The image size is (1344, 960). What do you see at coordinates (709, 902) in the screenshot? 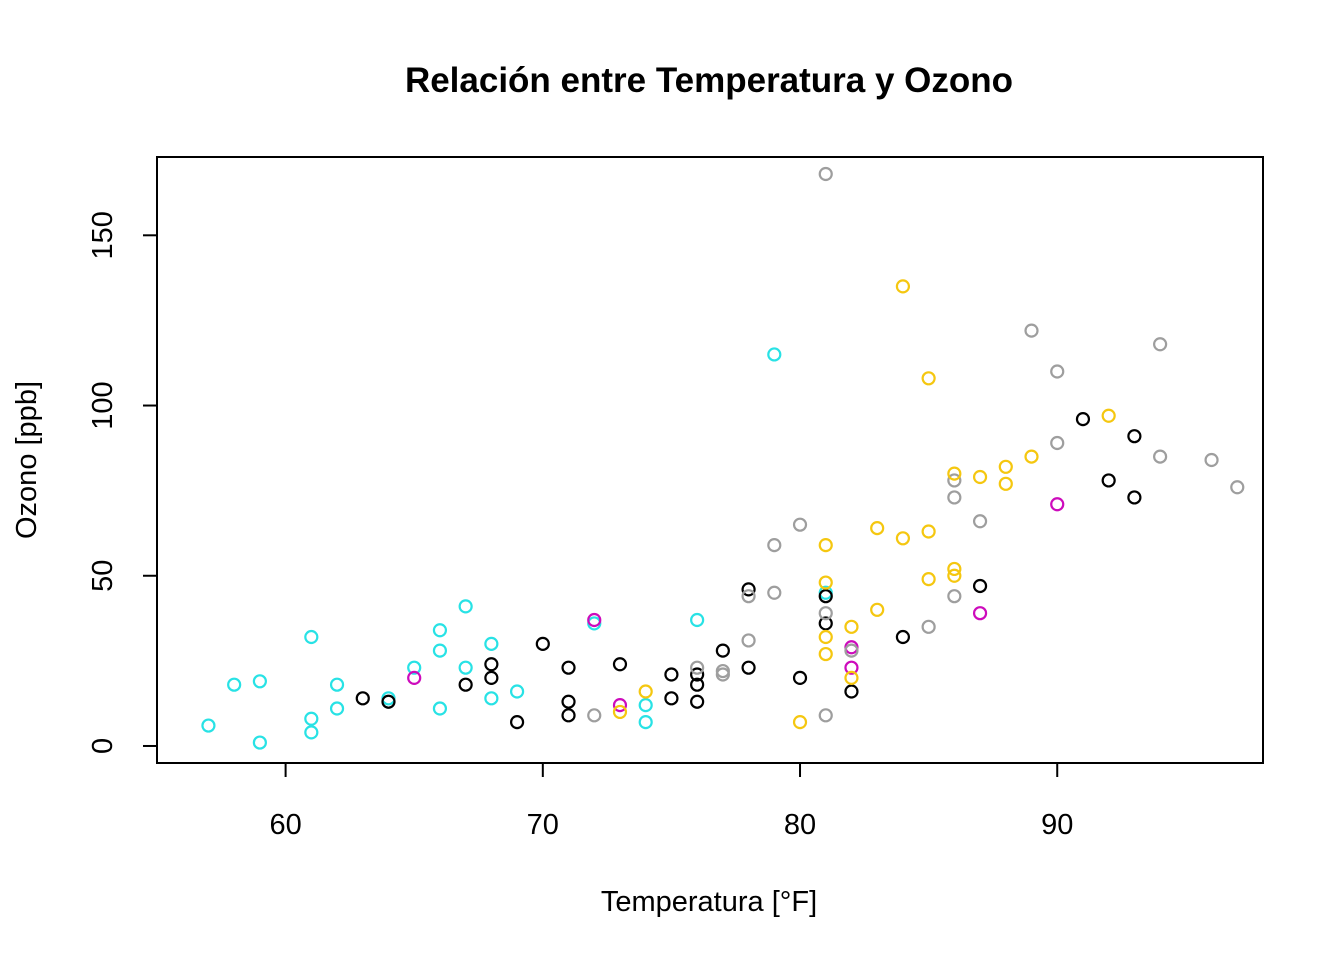
I see `x-axis-label: Temperatura [°F]` at bounding box center [709, 902].